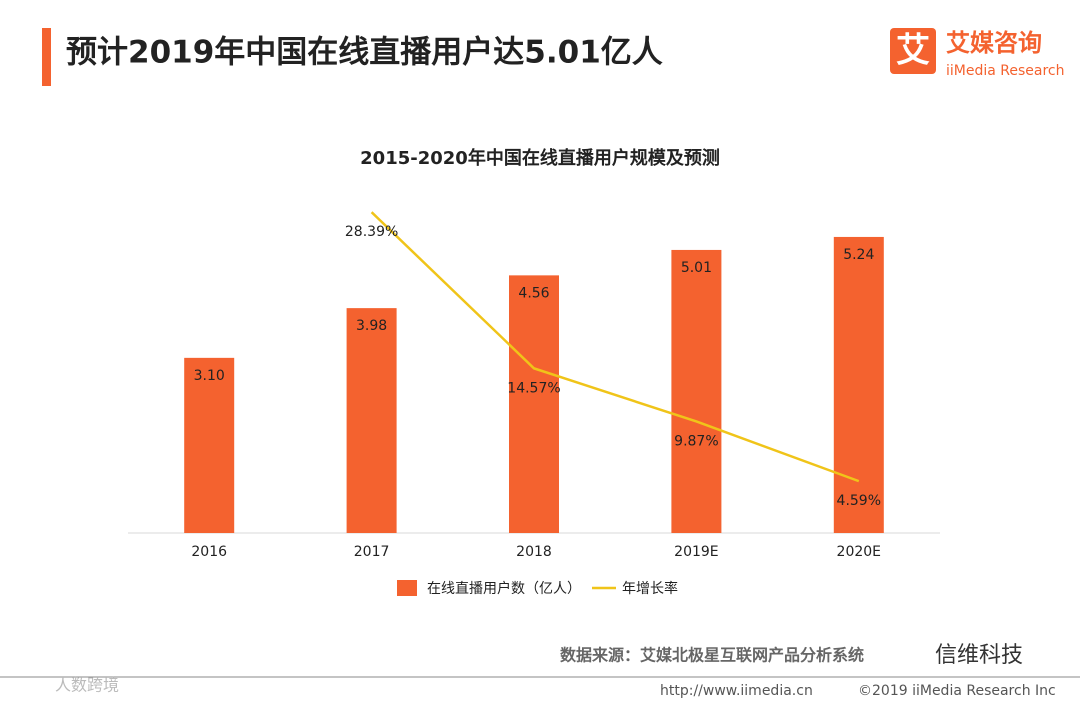 This screenshot has width=1080, height=703. What do you see at coordinates (371, 326) in the screenshot?
I see `bar-label: 3.98` at bounding box center [371, 326].